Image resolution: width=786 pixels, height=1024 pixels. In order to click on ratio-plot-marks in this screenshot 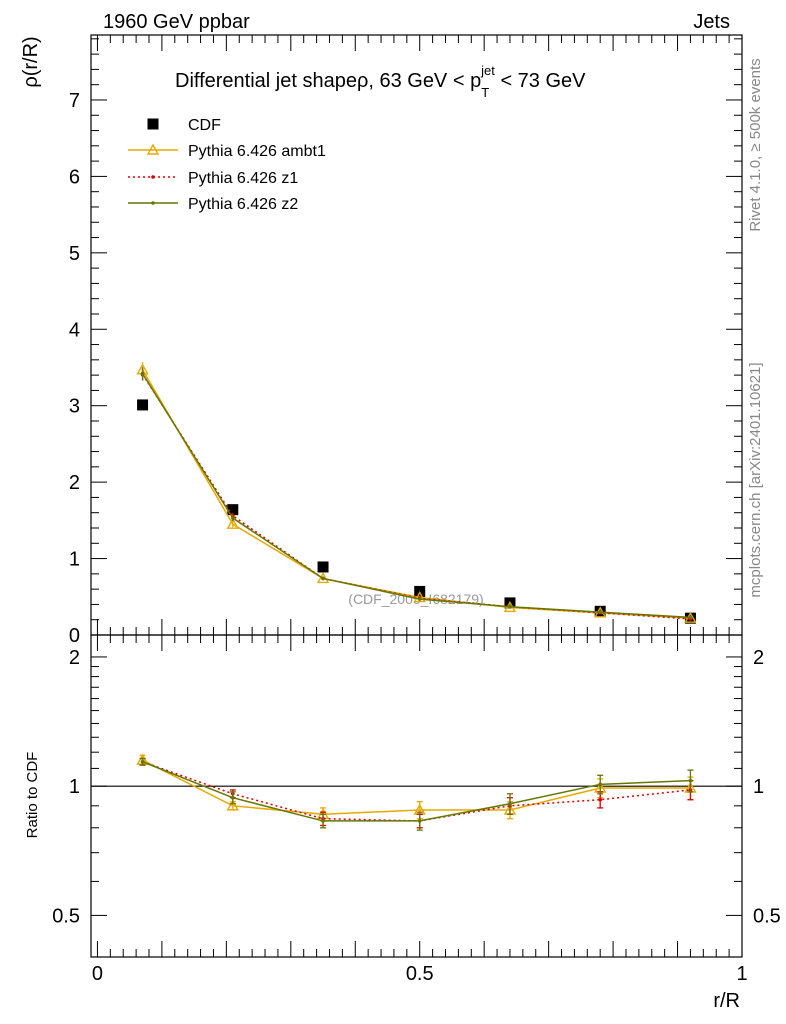, I will do `click(416, 792)`.